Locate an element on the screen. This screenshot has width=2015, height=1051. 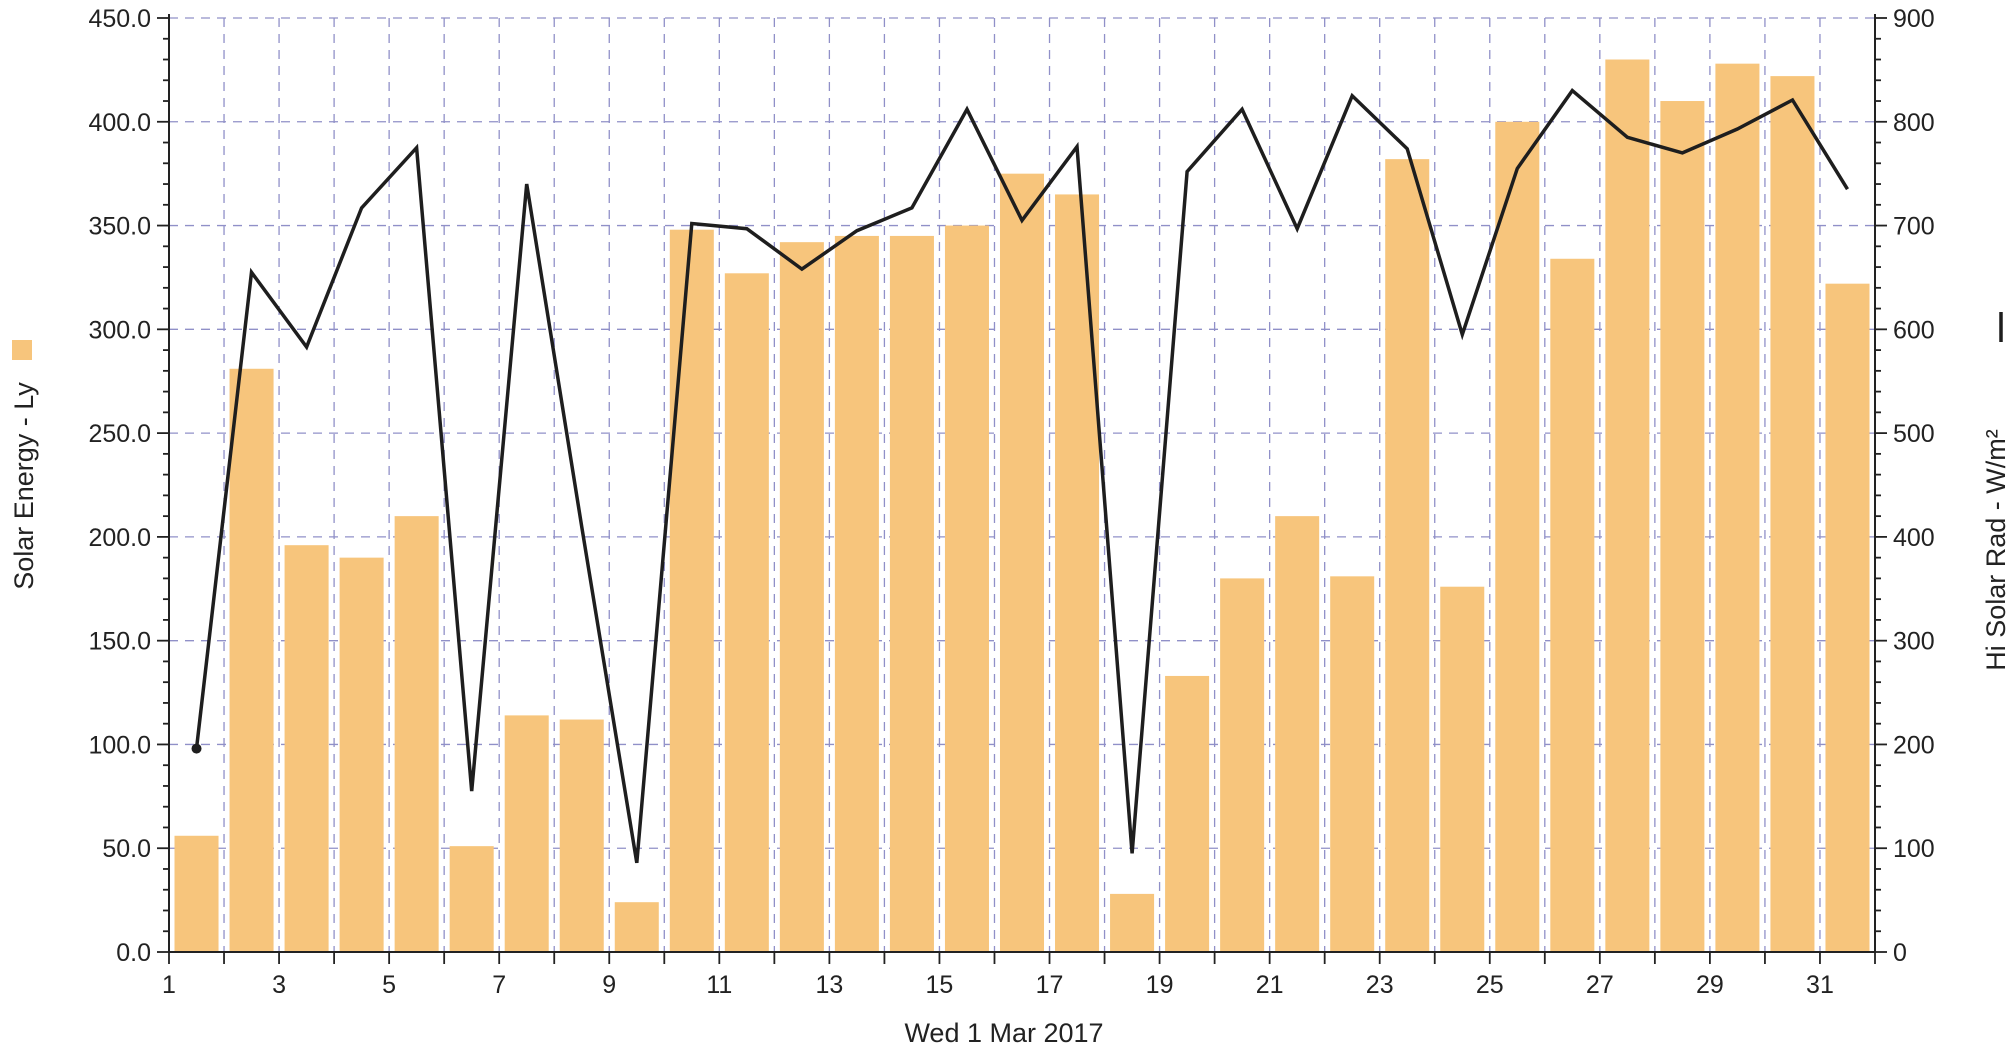
right-axis-title: Hi Solar Rad - W/m² is located at coordinates (1996, 550).